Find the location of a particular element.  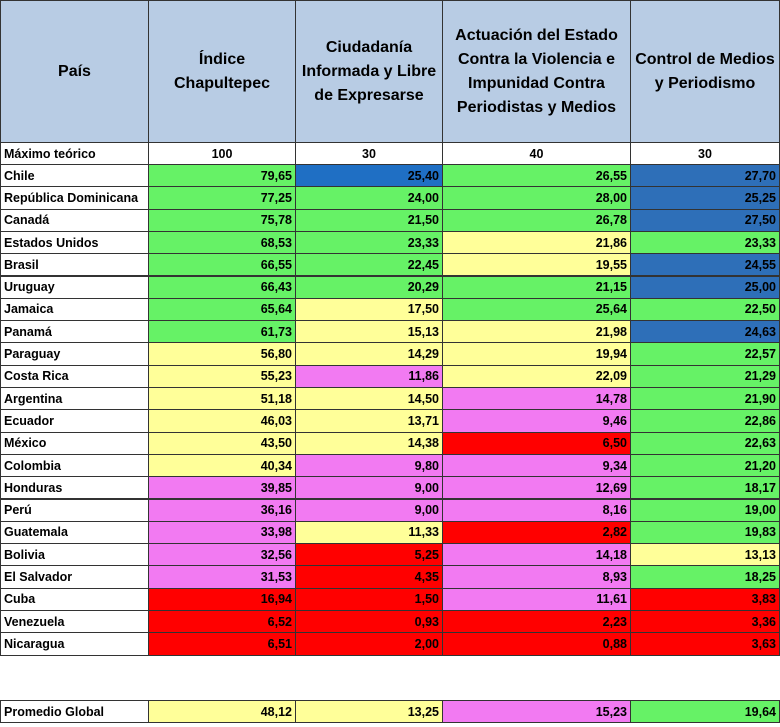

country-cell: El Salvador is located at coordinates (74, 577).